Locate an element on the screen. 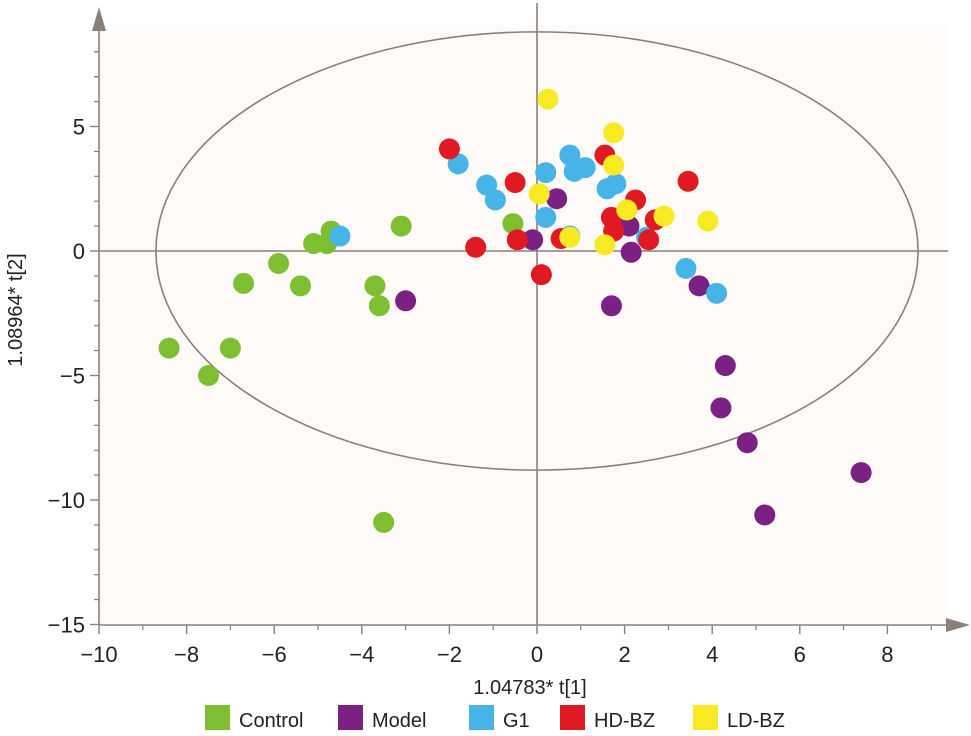 The image size is (971, 736). y-axis-title: 1.08964* t[2] is located at coordinates (16, 309).